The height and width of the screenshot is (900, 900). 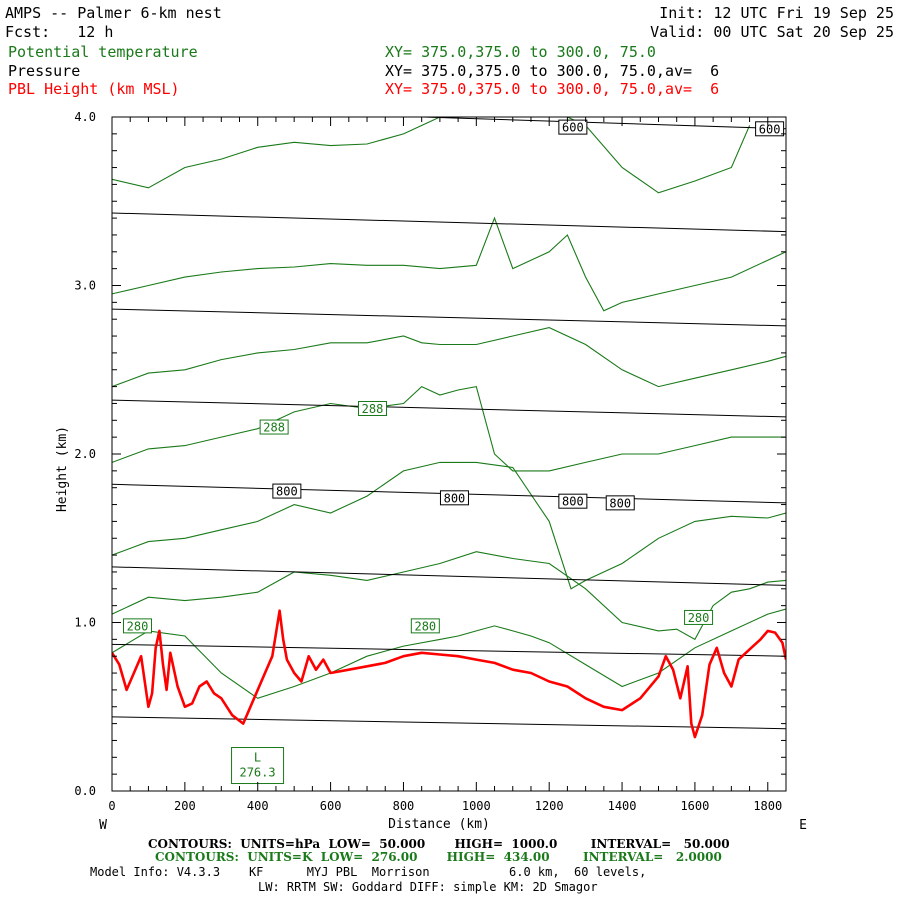 What do you see at coordinates (439, 824) in the screenshot?
I see `x-axis-label: Distance (km)` at bounding box center [439, 824].